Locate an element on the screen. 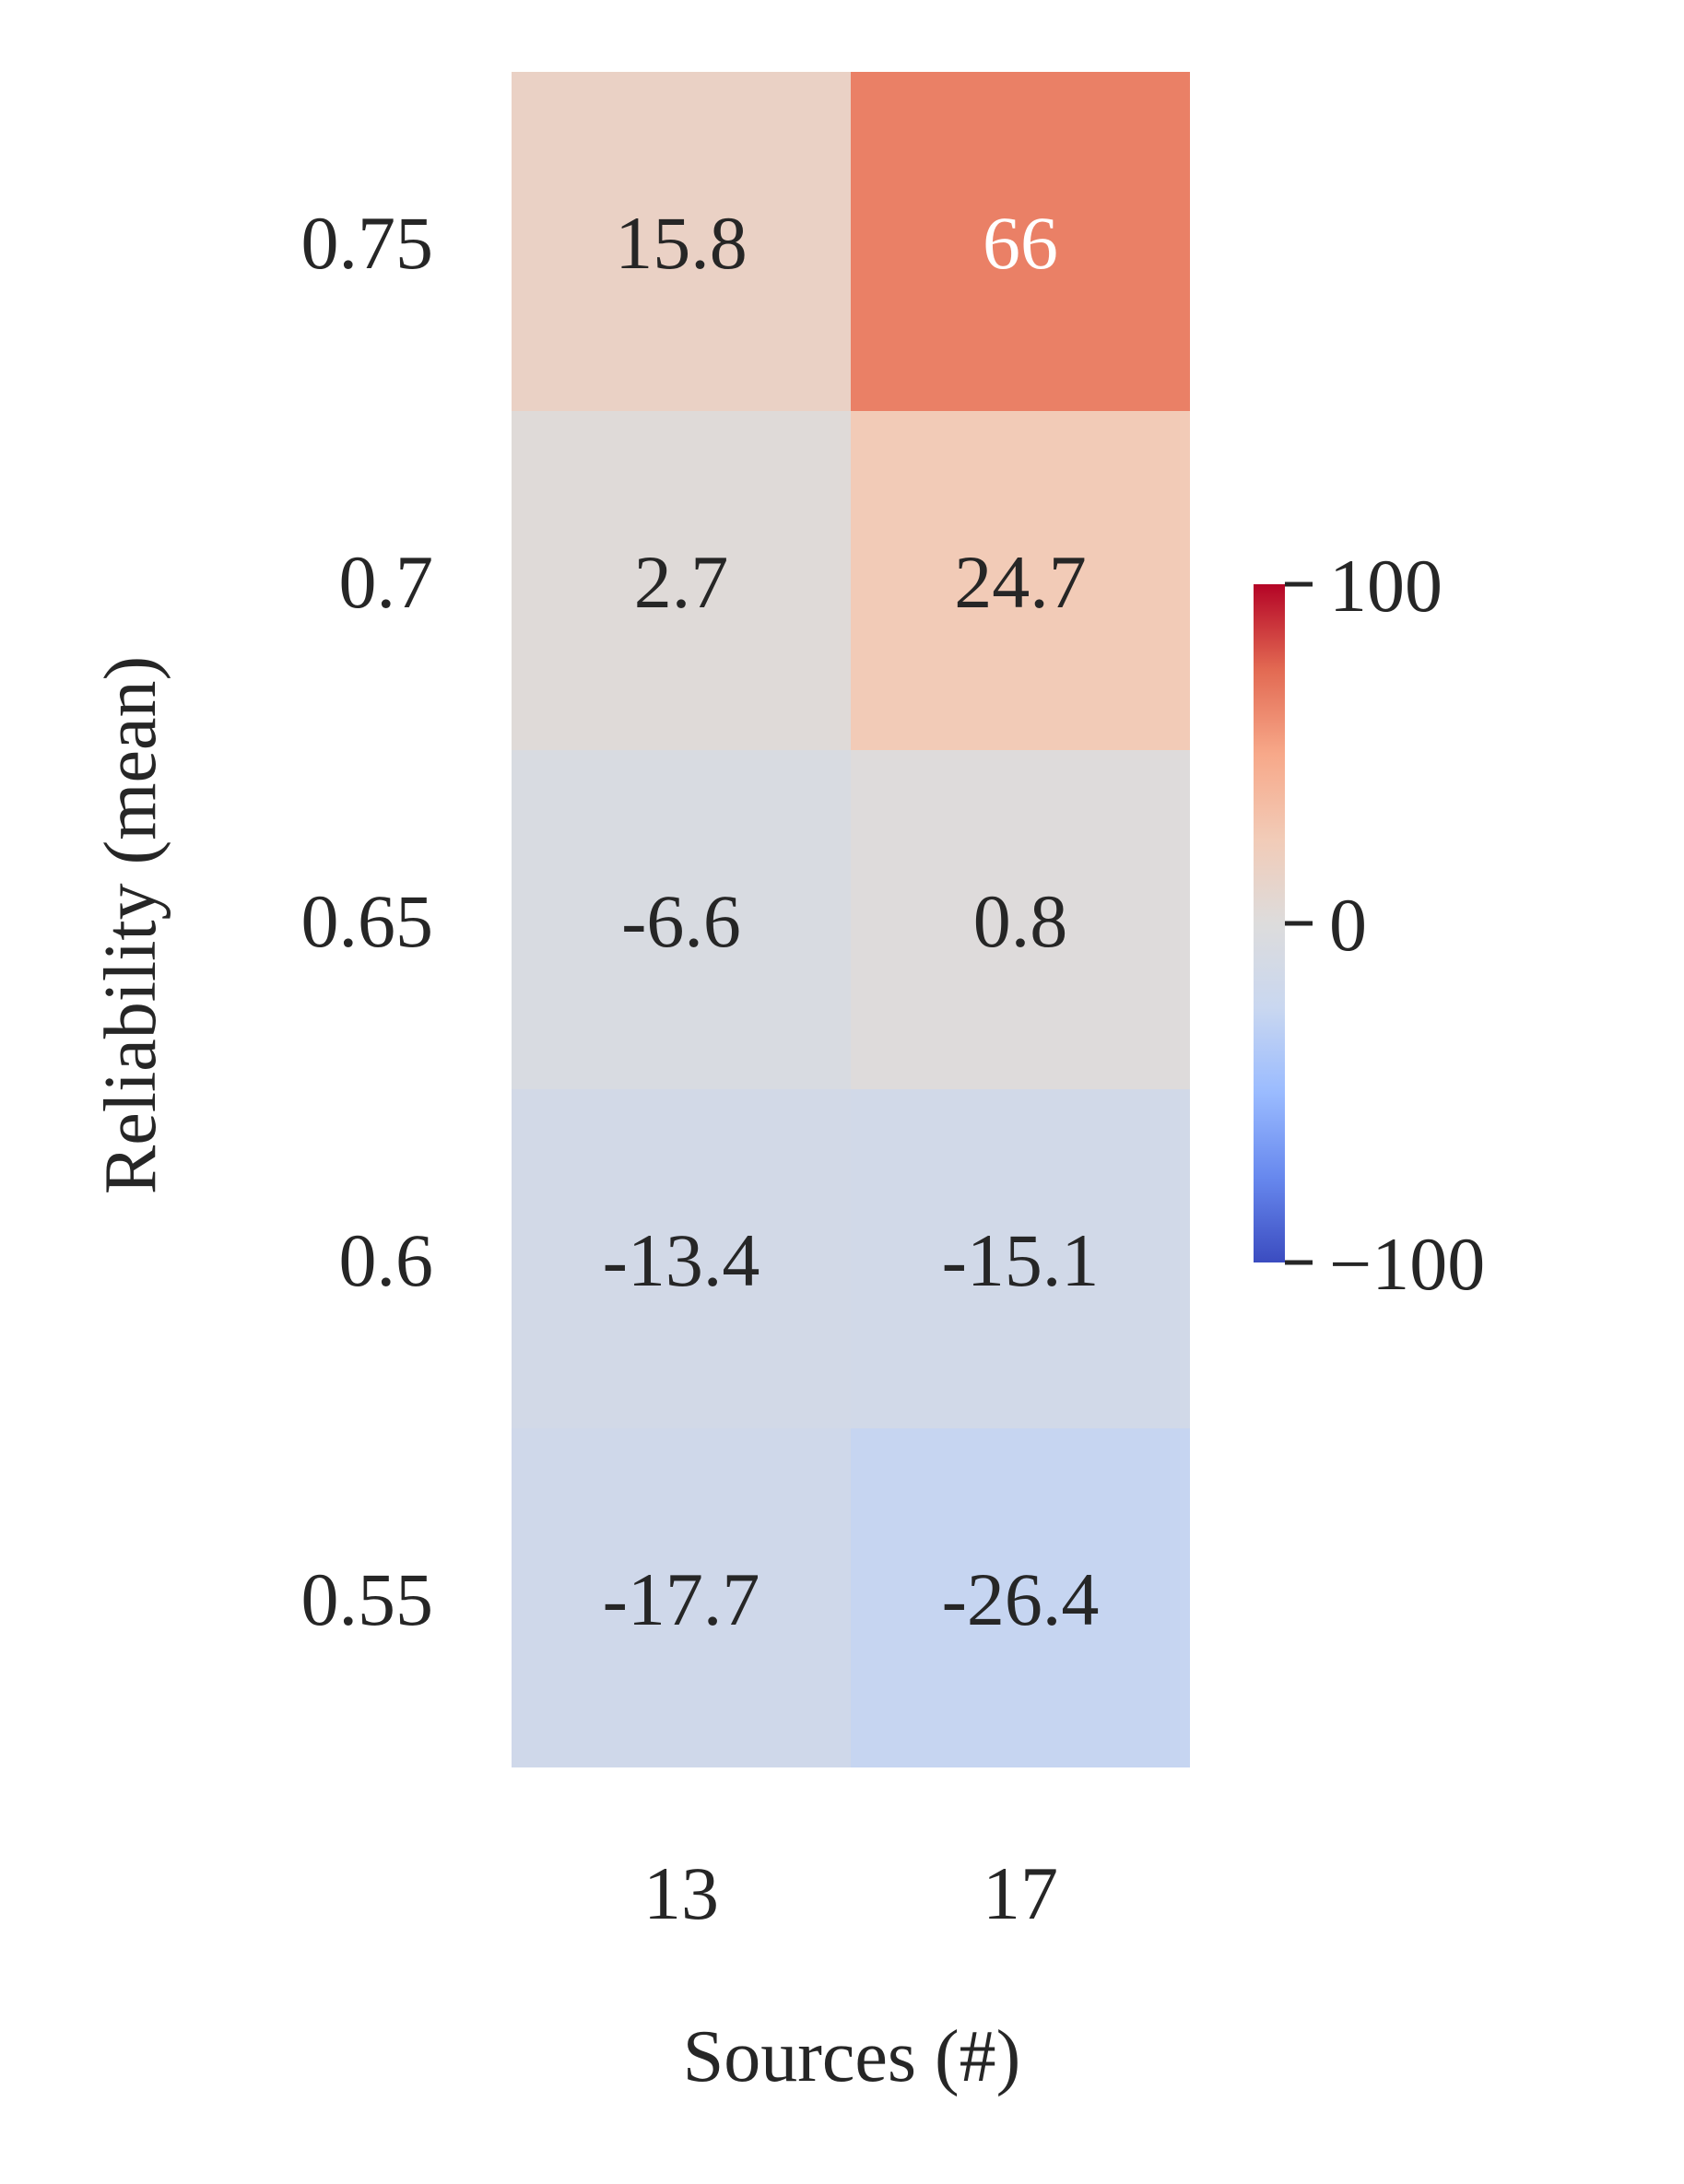  y-tick-label: 0.65 is located at coordinates (367, 921).